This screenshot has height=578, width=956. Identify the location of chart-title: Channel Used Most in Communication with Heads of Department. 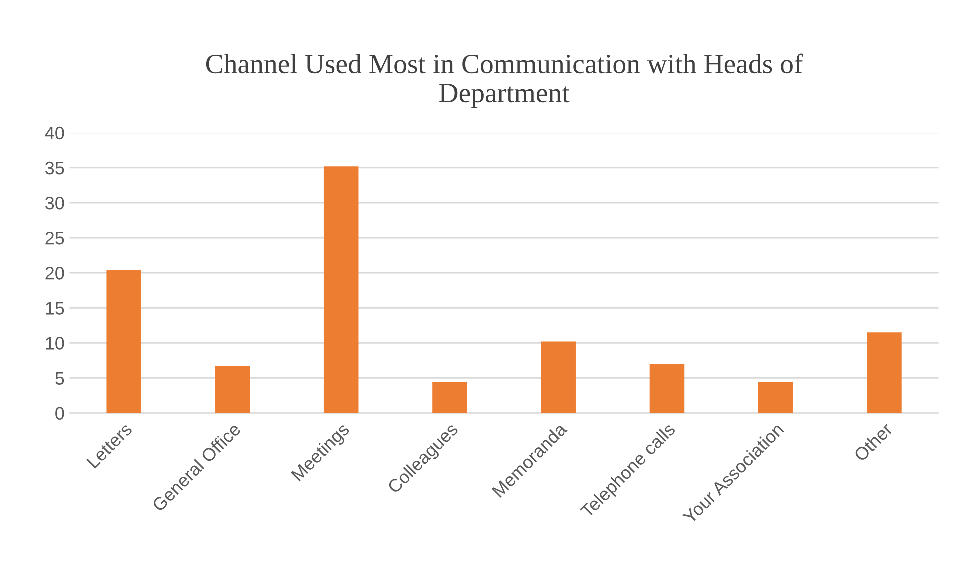
(505, 81).